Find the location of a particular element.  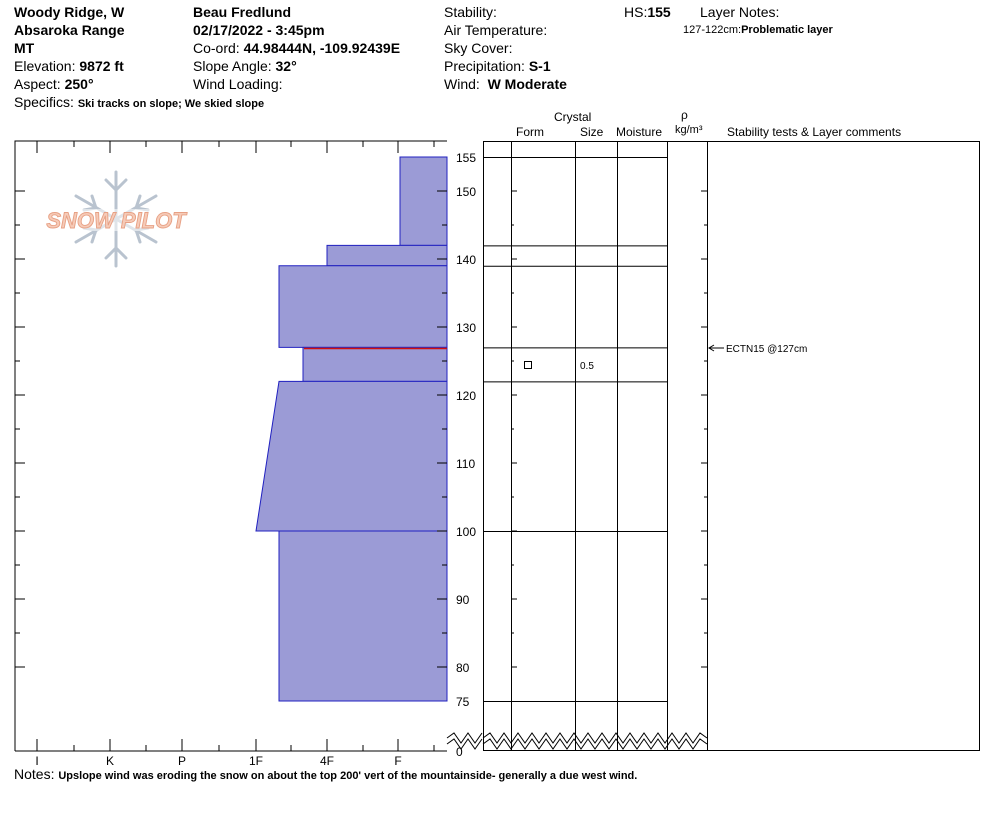

layer-note: 127-122cm:Problematic layer is located at coordinates (758, 30).